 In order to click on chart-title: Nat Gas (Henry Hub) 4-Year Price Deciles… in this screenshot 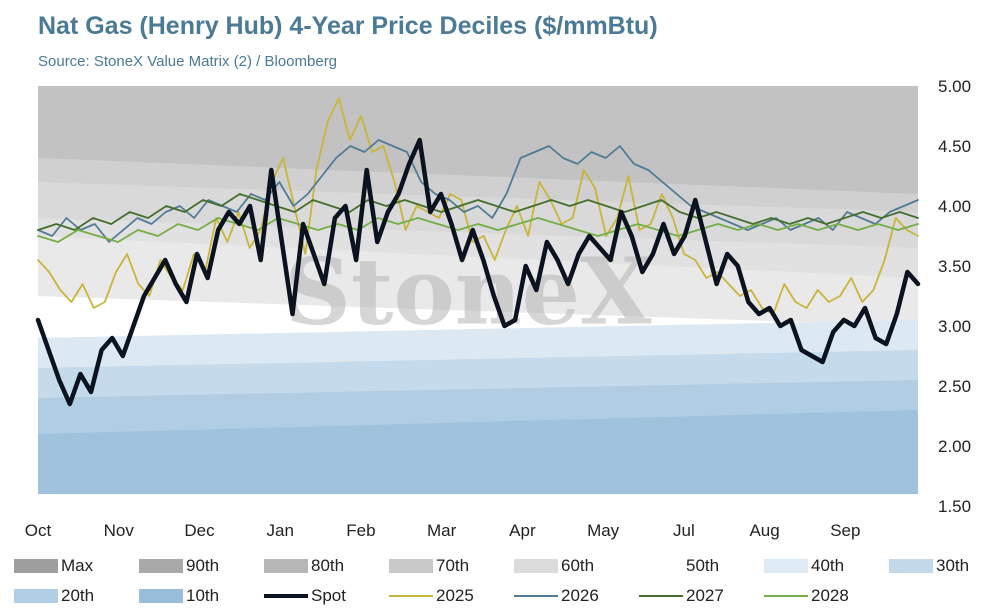, I will do `click(348, 26)`.